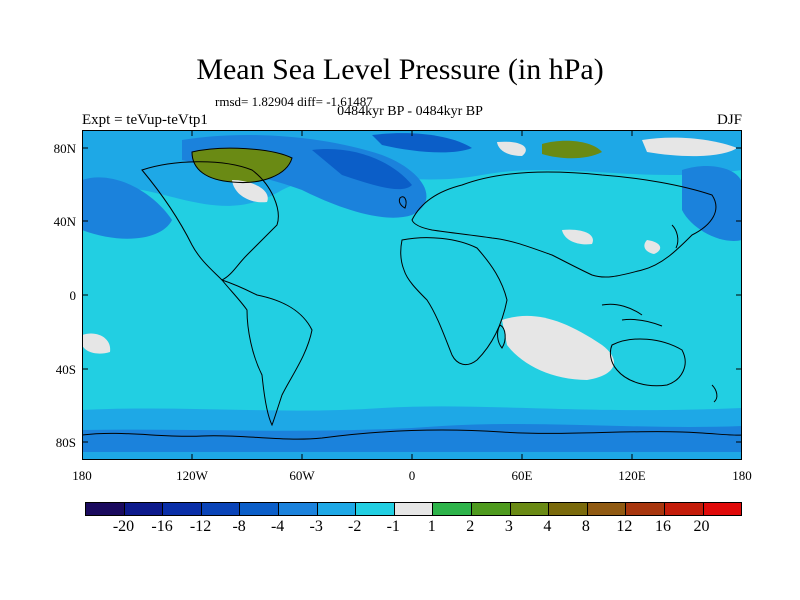 The height and width of the screenshot is (600, 800). What do you see at coordinates (145, 120) in the screenshot?
I see `experiment-label: Expt = teVup-teVtp1` at bounding box center [145, 120].